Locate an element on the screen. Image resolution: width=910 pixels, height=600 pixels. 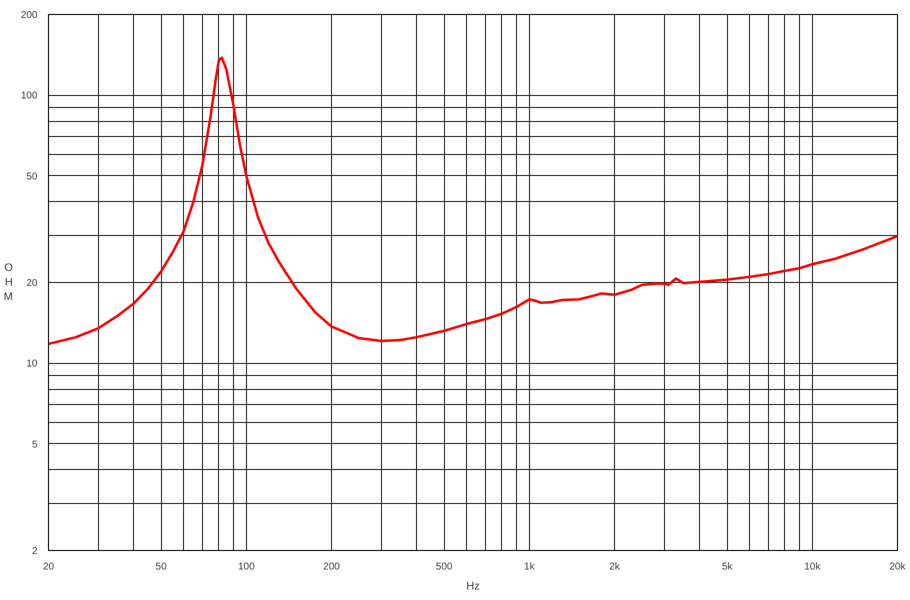
y-tick-label: 200 is located at coordinates (29, 15).